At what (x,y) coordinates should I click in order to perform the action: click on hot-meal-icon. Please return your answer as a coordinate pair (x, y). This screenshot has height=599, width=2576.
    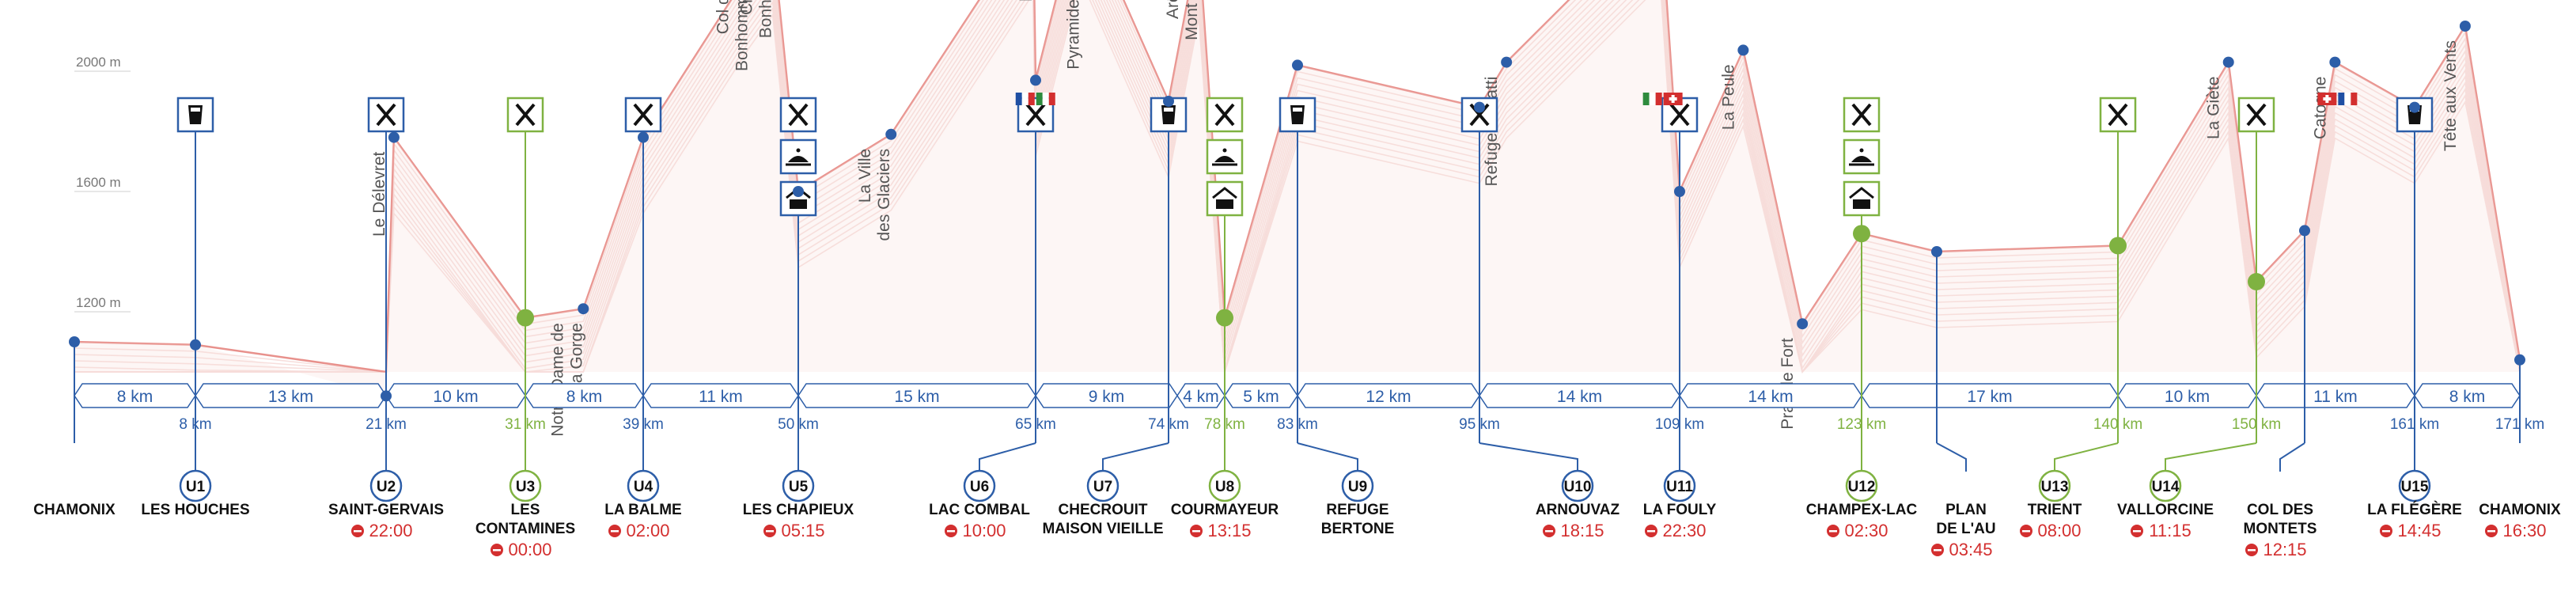
    Looking at the image, I should click on (798, 156).